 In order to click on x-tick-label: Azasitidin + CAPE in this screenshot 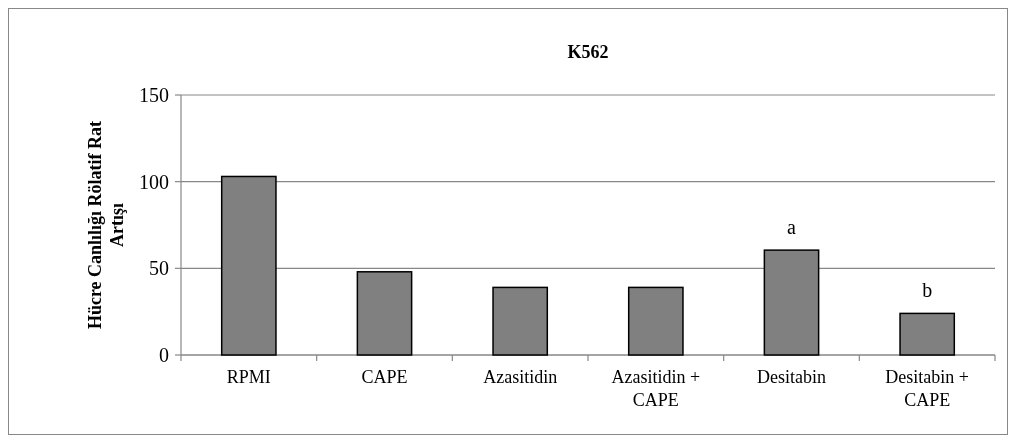, I will do `click(656, 388)`.